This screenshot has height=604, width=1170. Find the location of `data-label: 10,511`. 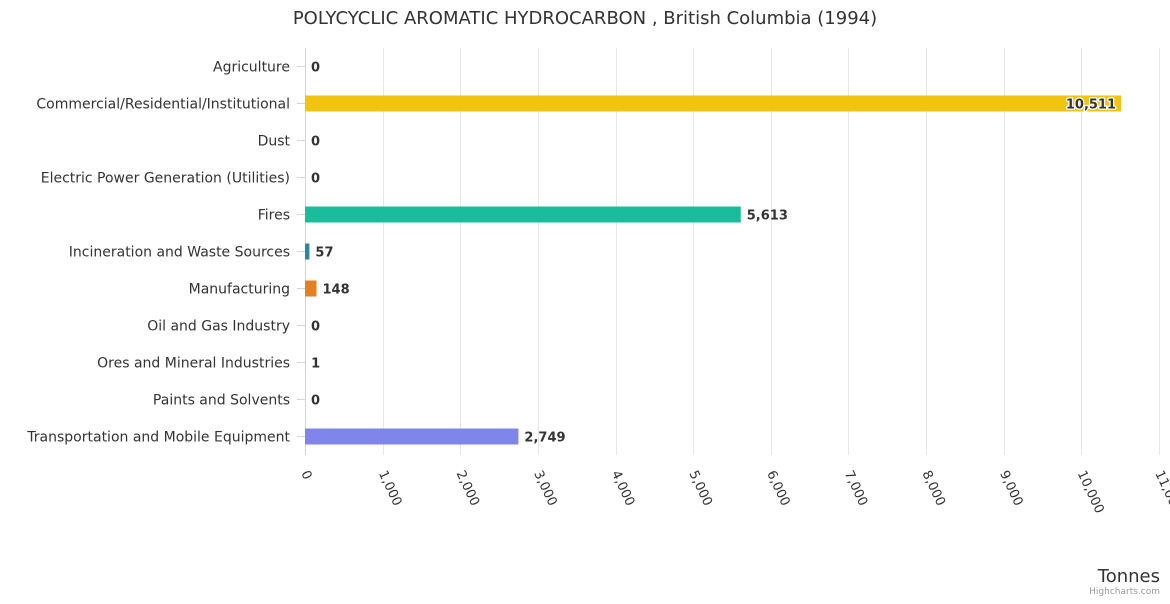

data-label: 10,511 is located at coordinates (1091, 105).